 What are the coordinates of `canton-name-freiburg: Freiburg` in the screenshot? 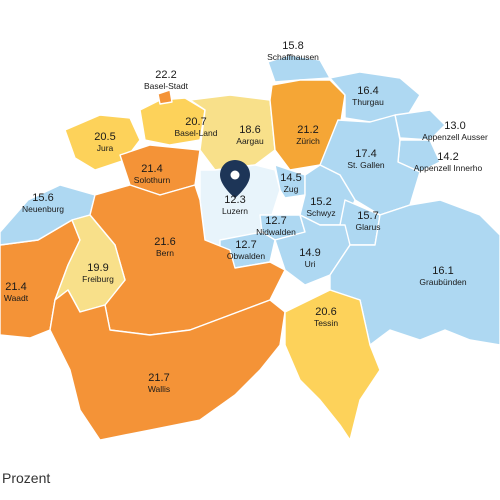 It's located at (98, 279).